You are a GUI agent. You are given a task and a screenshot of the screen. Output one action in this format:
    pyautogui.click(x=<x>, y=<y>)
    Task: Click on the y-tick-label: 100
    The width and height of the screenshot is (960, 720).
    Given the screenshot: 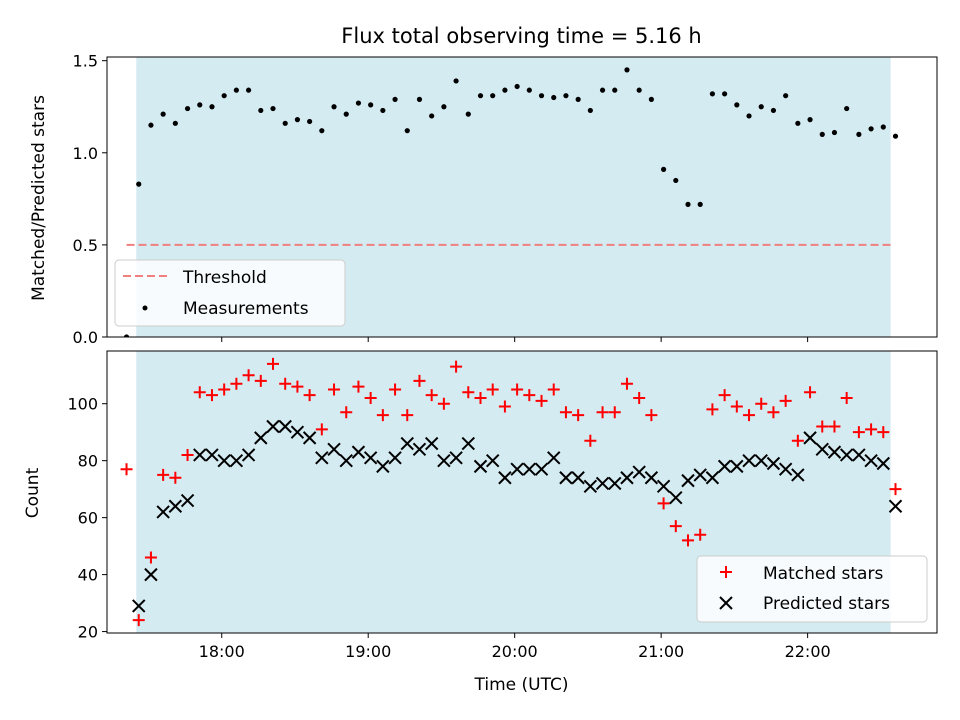 What is the action you would take?
    pyautogui.click(x=82, y=404)
    